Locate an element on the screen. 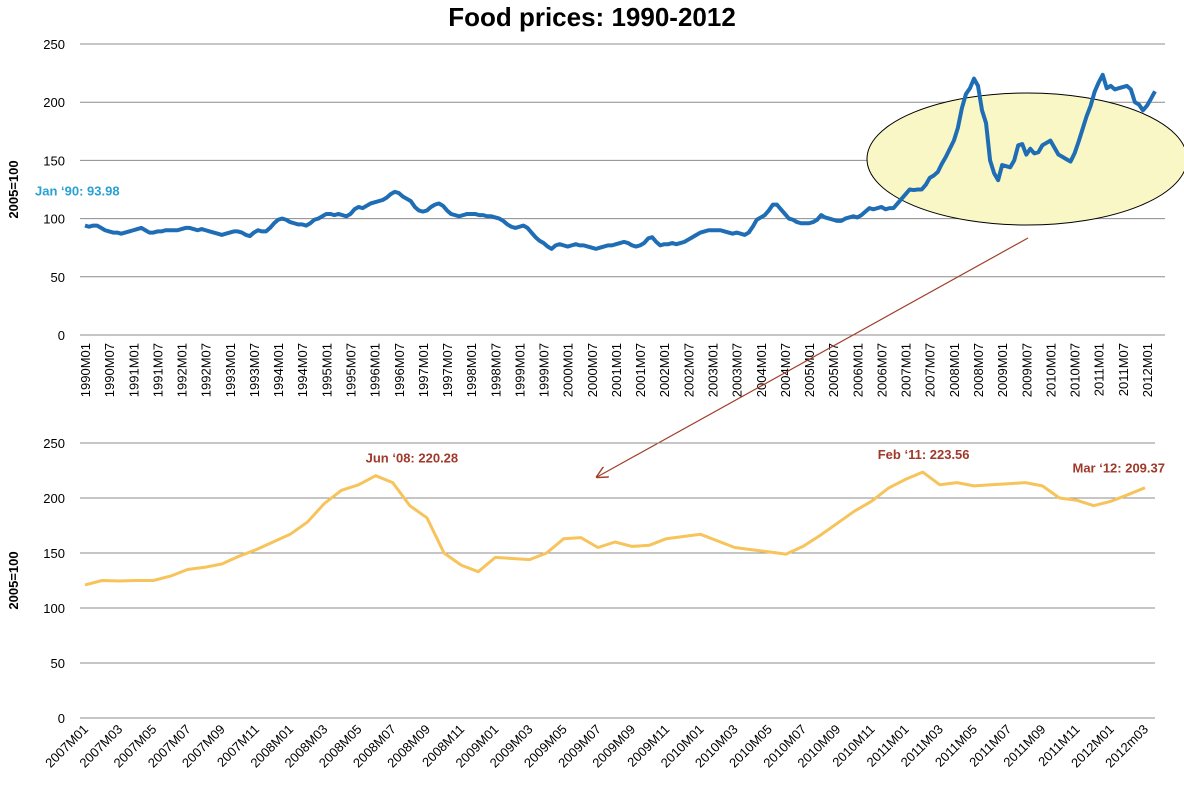 The image size is (1184, 796). annotation: Feb ‘11: 223.56 is located at coordinates (924, 454).